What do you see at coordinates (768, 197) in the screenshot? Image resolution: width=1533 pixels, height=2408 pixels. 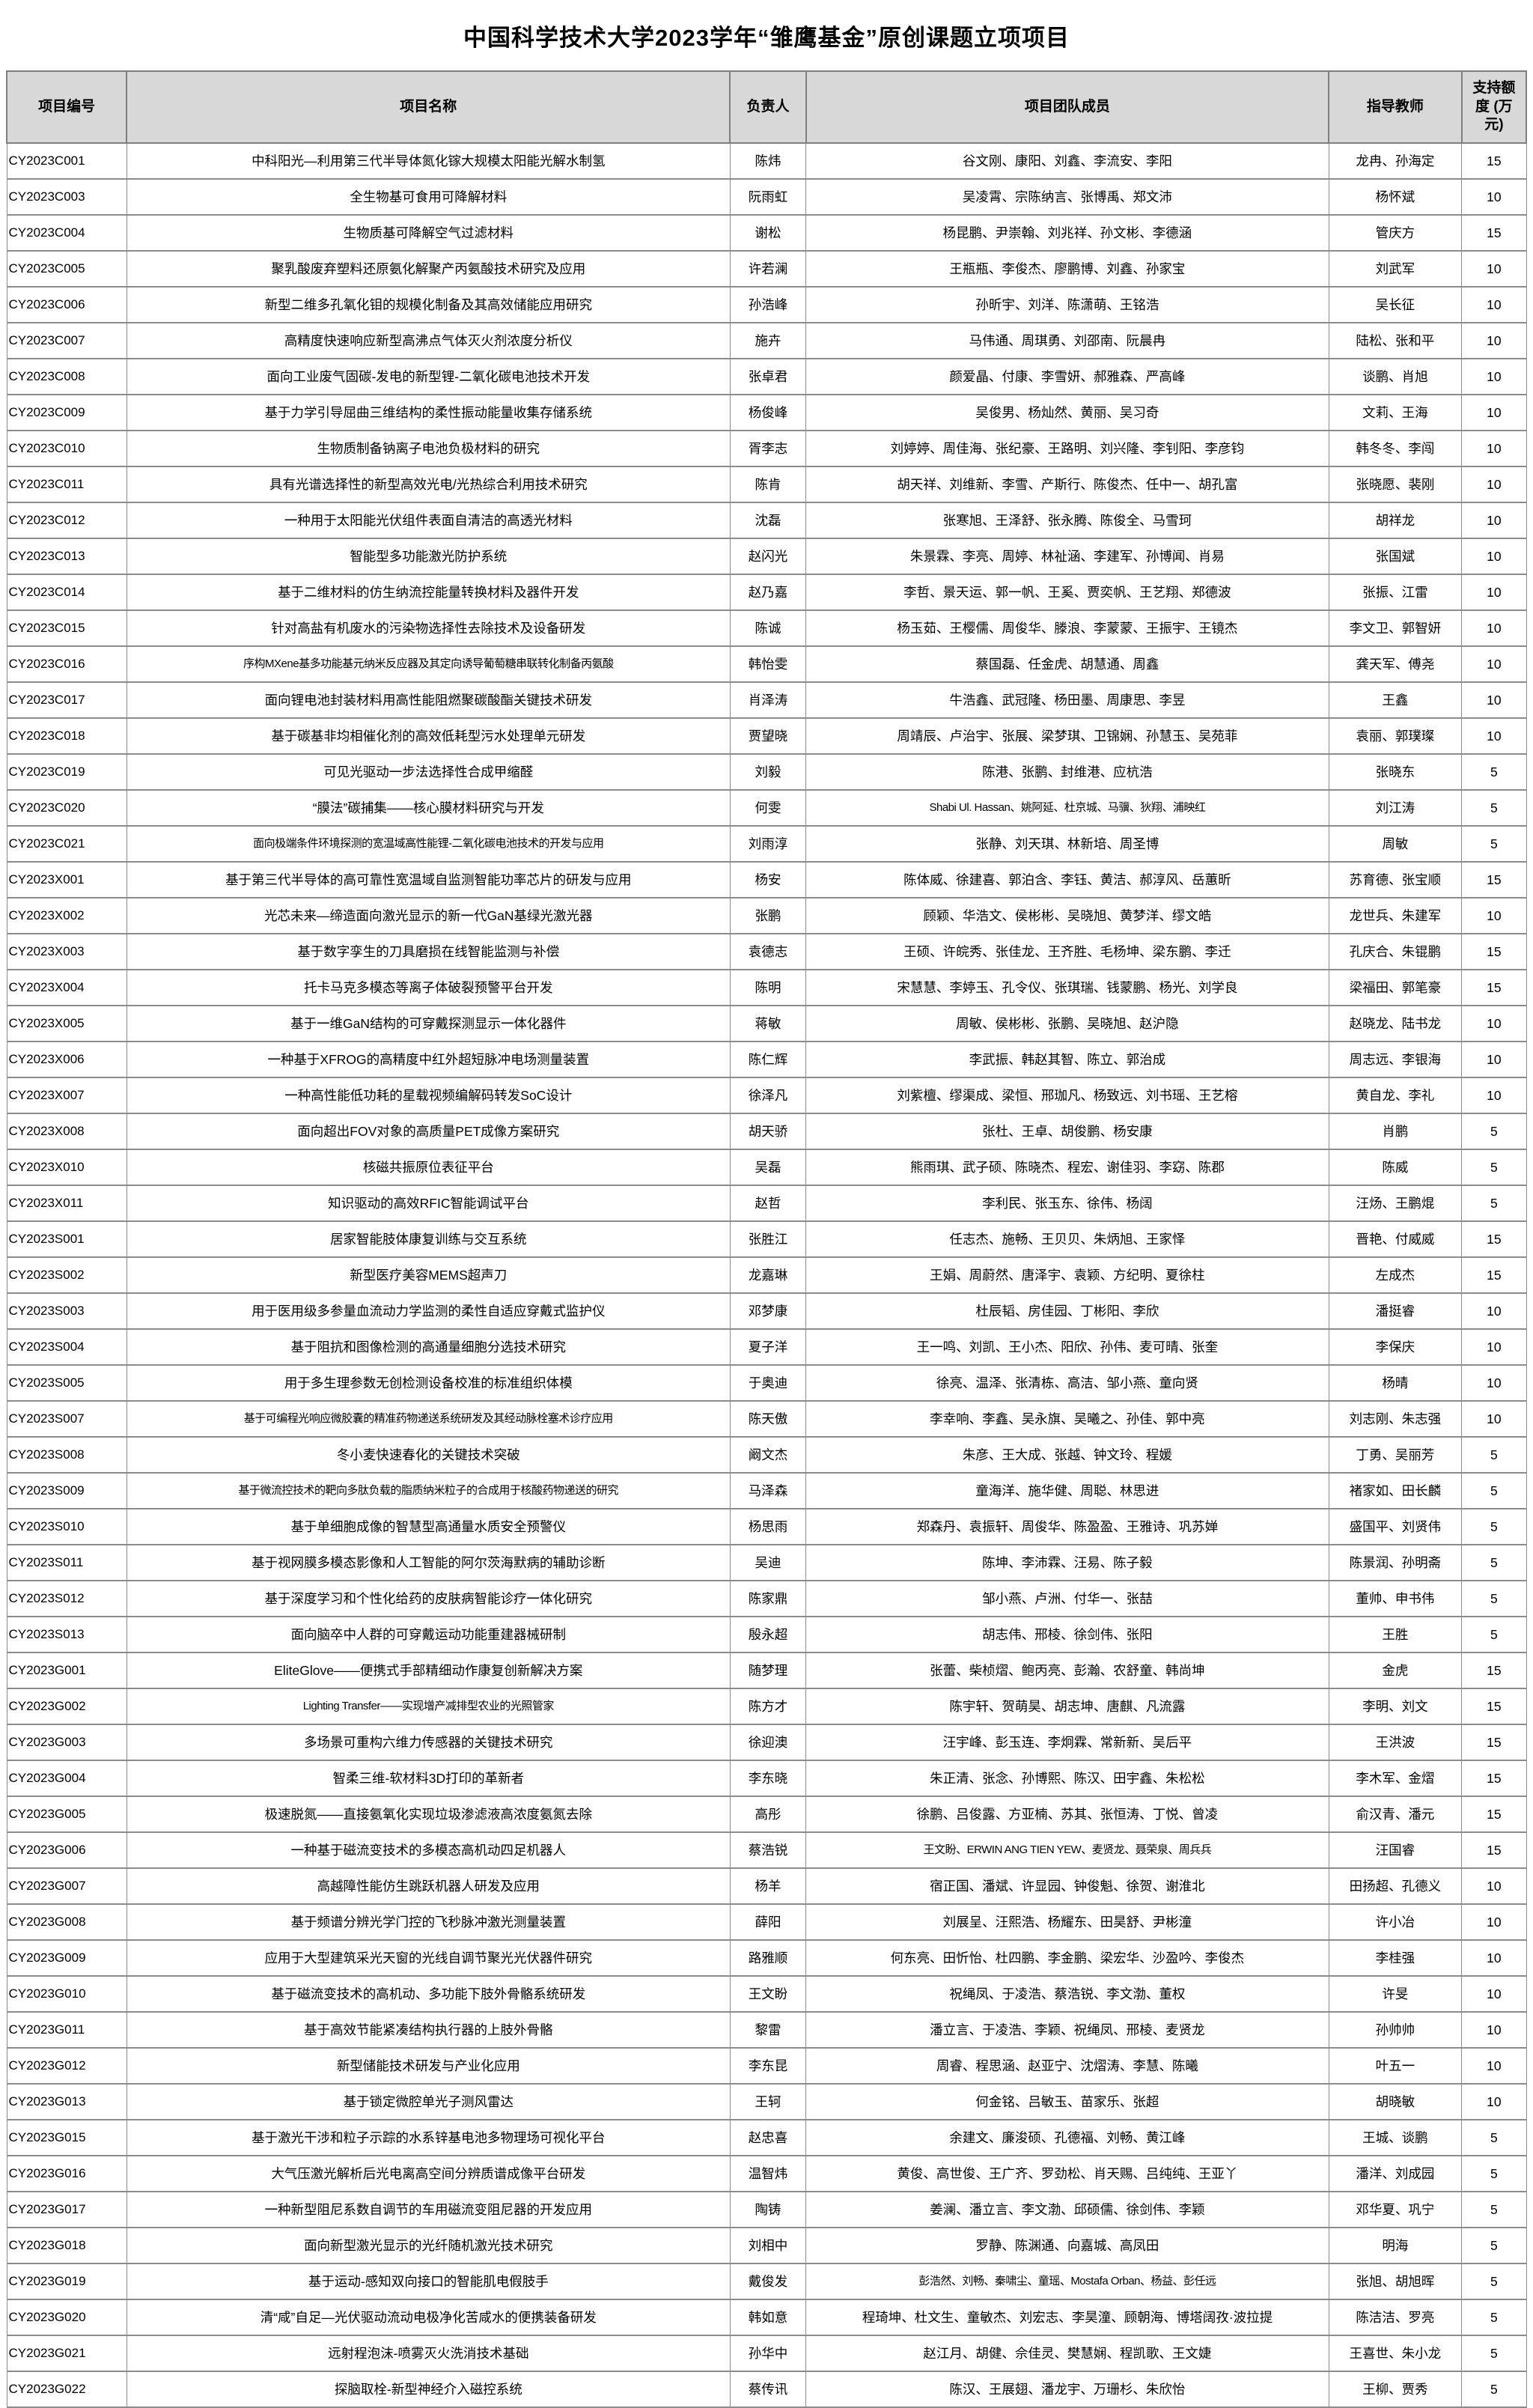 I see `leader-cell: 阮雨虹` at bounding box center [768, 197].